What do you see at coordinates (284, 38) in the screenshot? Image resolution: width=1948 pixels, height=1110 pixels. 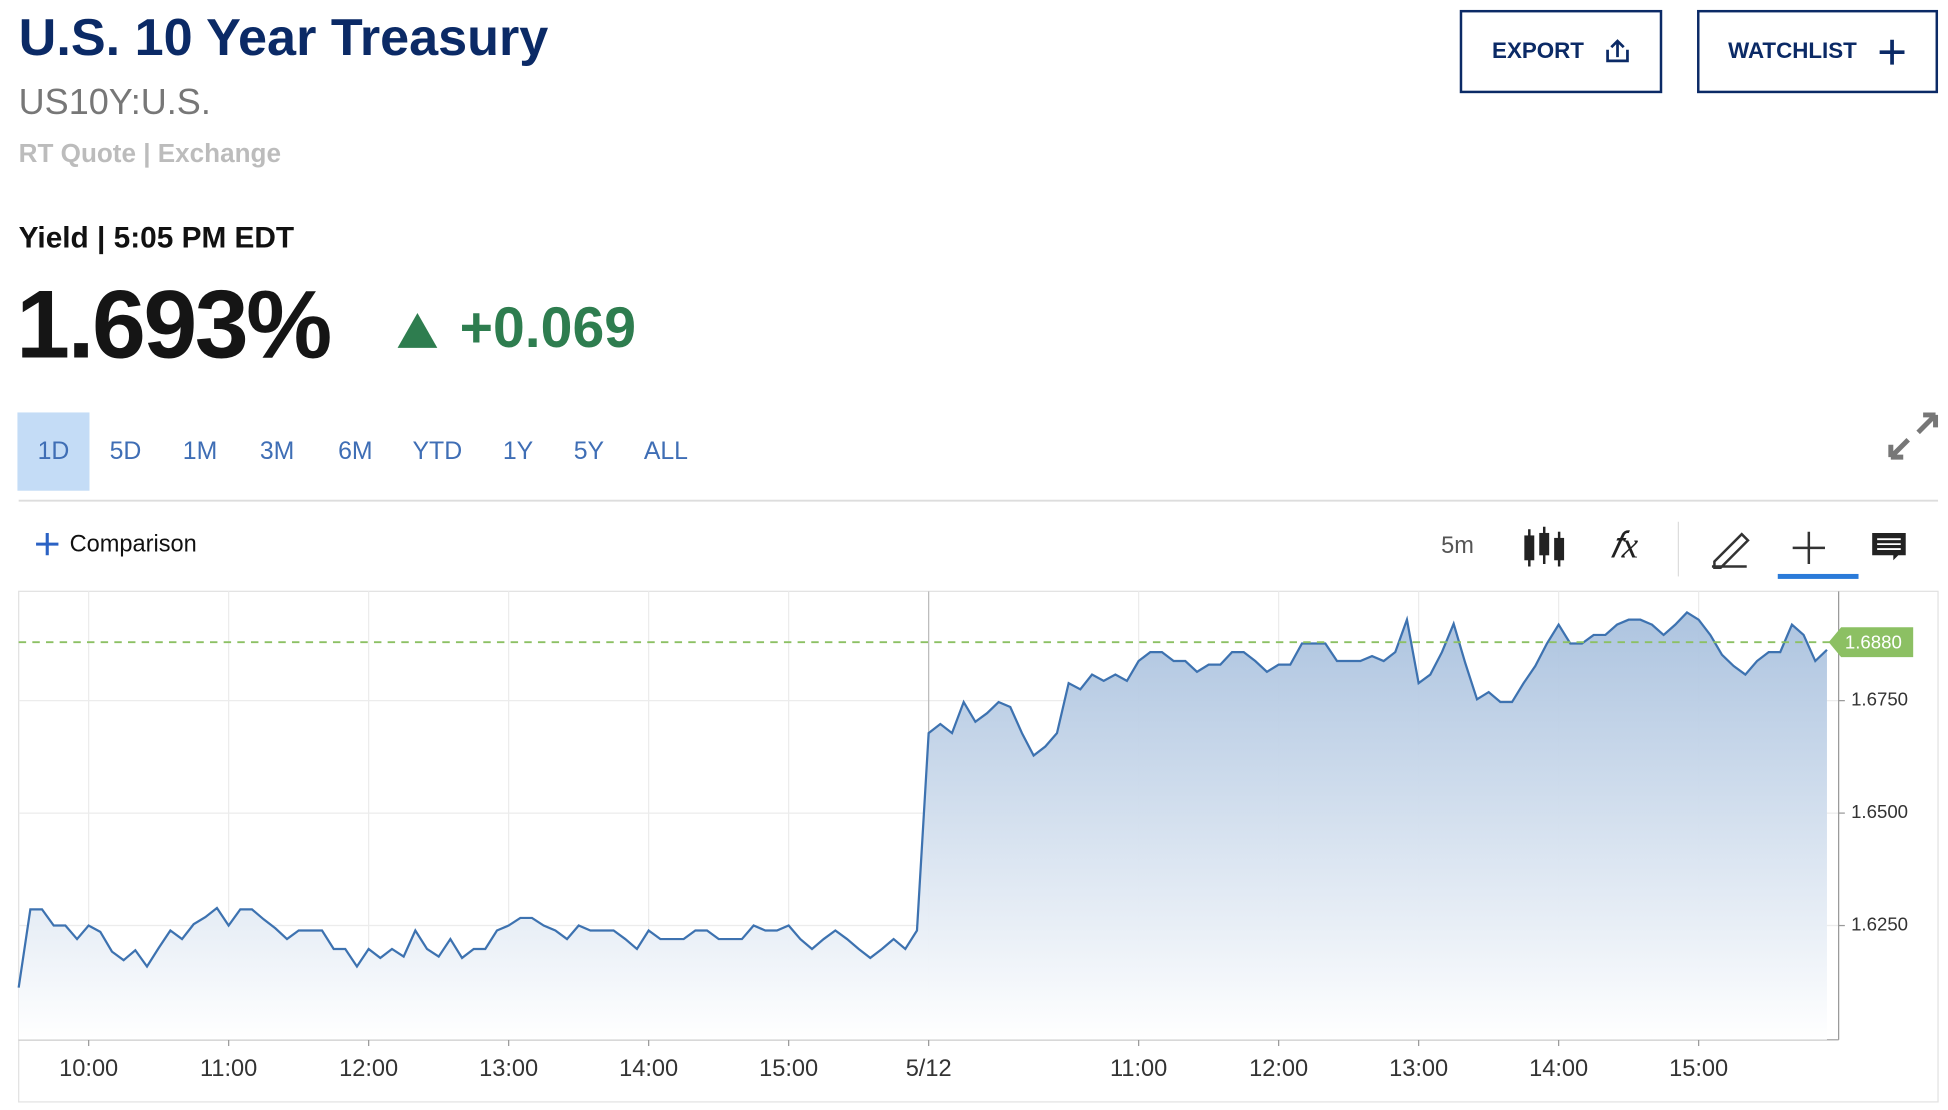 I see `title: U.S. 10 Year Treasury` at bounding box center [284, 38].